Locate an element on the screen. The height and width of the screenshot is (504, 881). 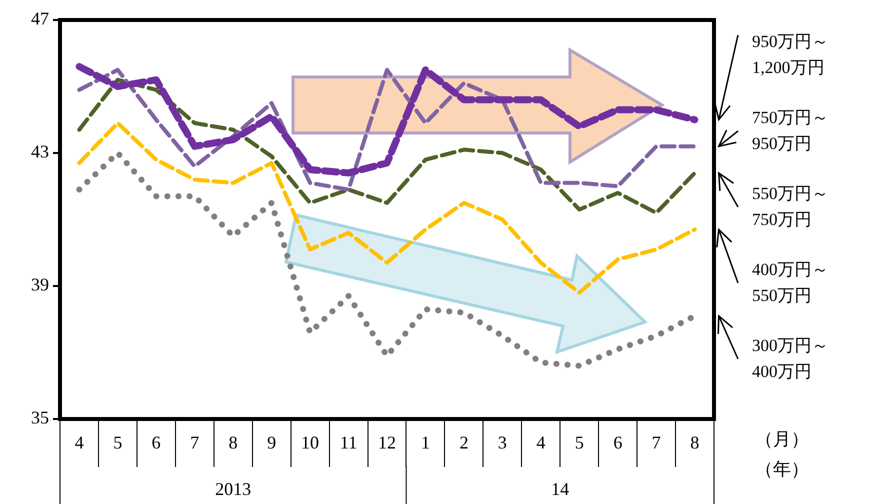
text: 2013 is located at coordinates (233, 489).